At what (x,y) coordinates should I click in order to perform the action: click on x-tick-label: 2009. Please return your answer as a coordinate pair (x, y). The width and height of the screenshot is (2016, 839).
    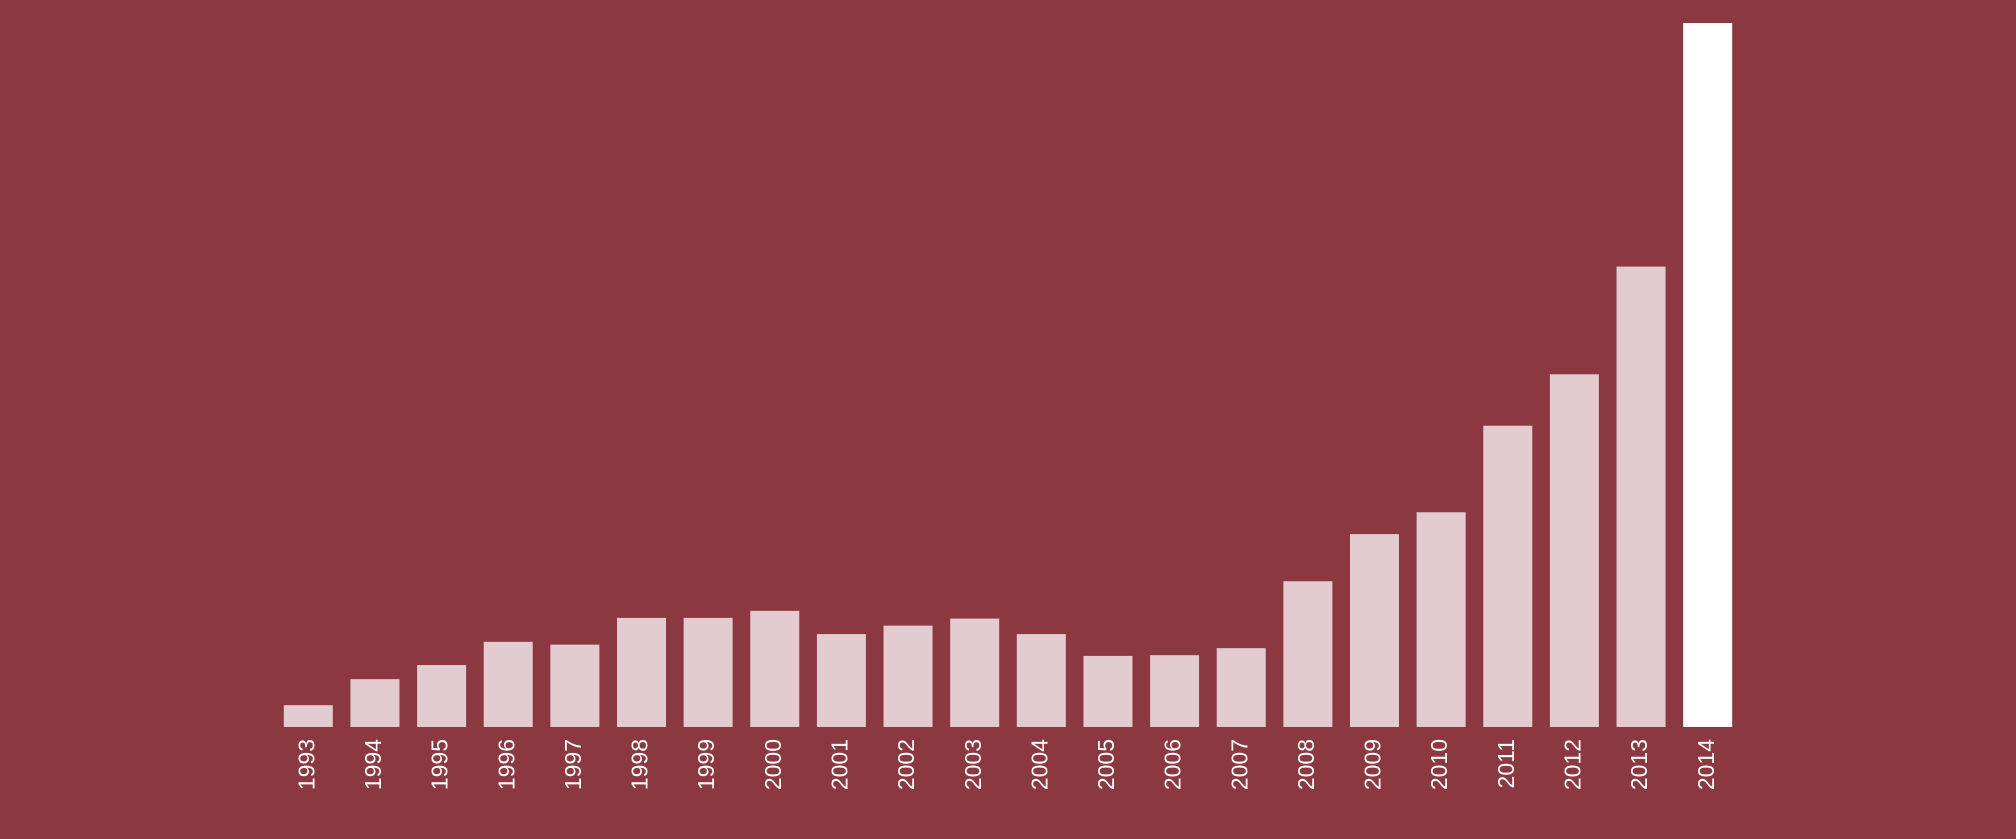
    Looking at the image, I should click on (1373, 764).